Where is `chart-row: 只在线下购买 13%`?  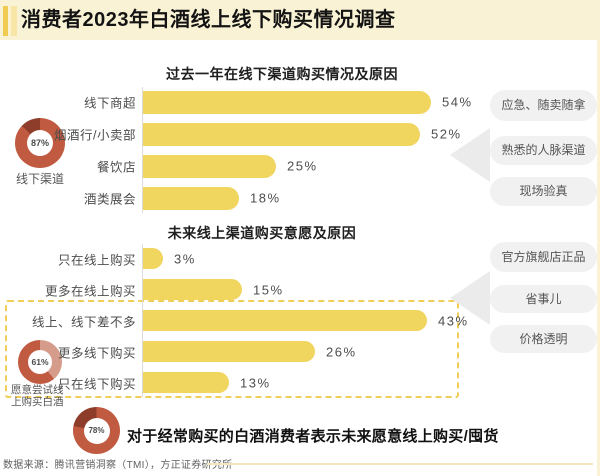 chart-row: 只在线下购买 13% is located at coordinates (300, 382).